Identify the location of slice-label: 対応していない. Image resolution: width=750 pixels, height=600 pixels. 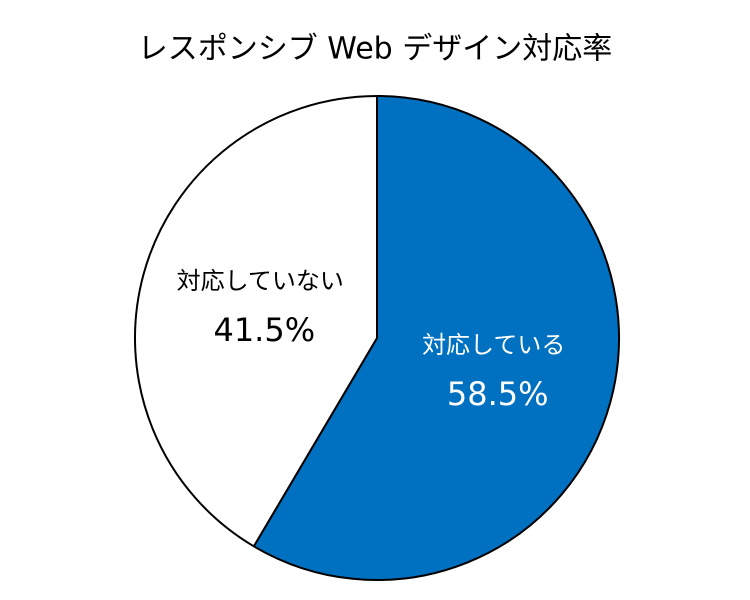
(260, 281).